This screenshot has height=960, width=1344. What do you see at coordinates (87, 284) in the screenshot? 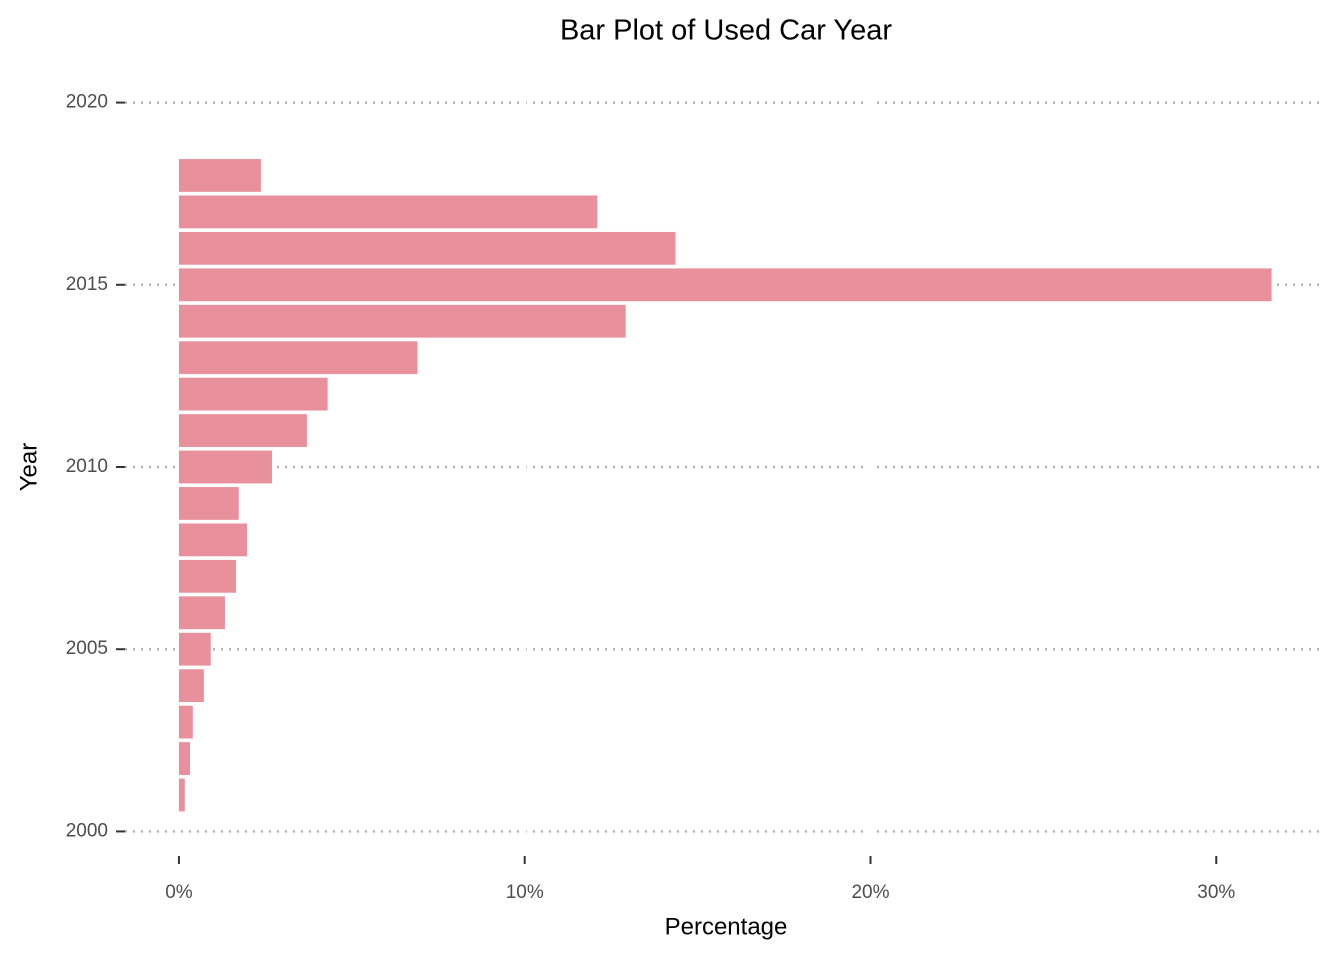
I see `y-tick-label: 2015` at bounding box center [87, 284].